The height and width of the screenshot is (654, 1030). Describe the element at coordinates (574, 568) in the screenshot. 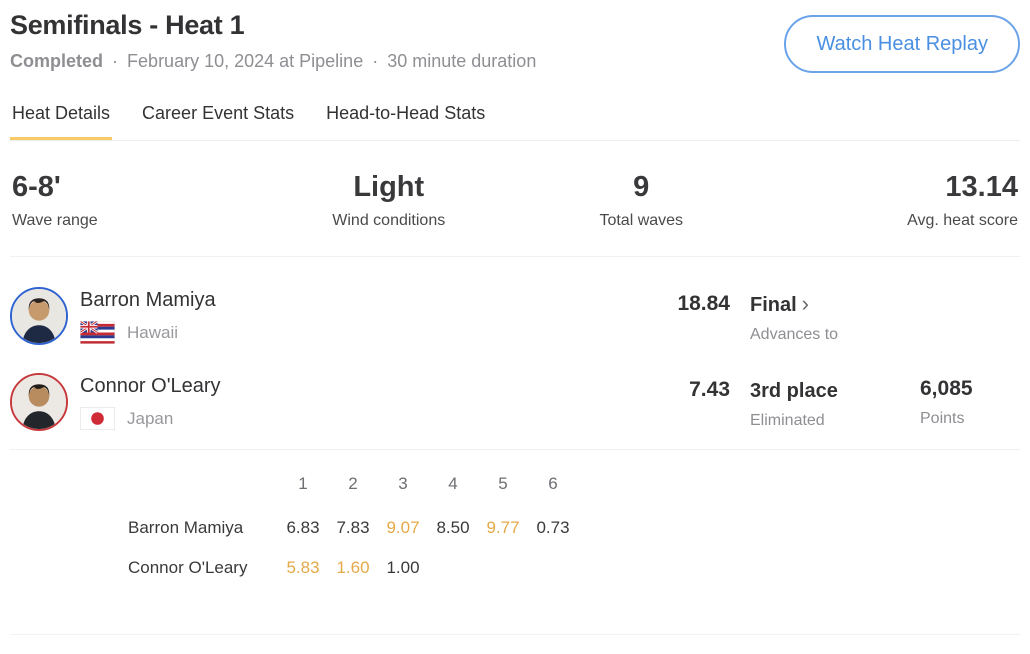

I see `wave-row-connor-oleary: Connor O'Leary 5.83 1.60 1.00` at that location.